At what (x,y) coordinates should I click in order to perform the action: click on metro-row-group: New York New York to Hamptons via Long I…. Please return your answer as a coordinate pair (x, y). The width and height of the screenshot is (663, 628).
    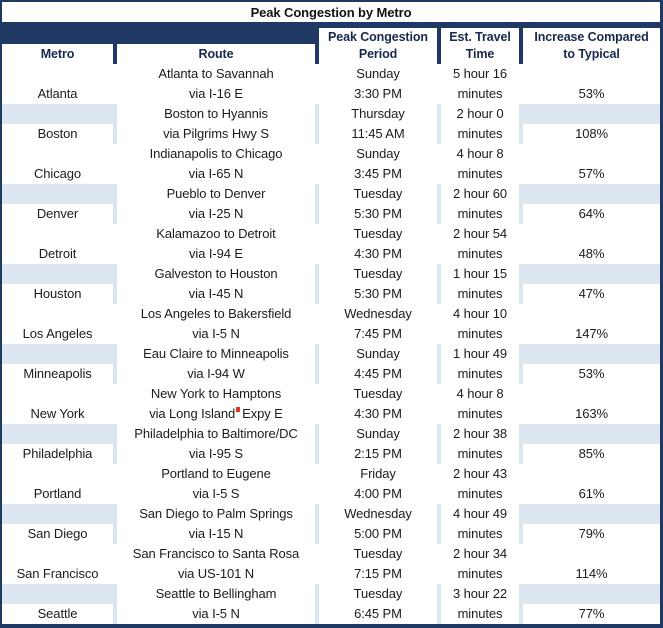
    Looking at the image, I should click on (331, 404).